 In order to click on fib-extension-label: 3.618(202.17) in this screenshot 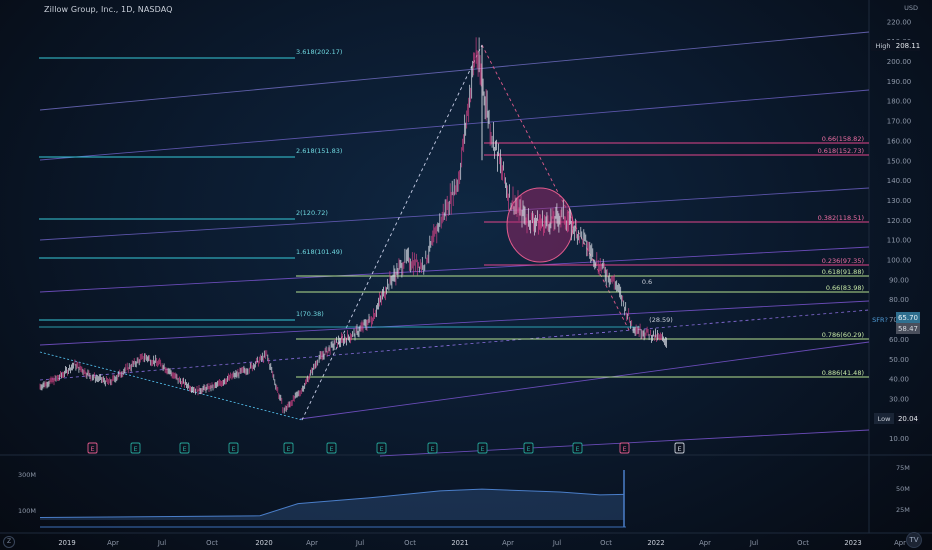, I will do `click(319, 52)`.